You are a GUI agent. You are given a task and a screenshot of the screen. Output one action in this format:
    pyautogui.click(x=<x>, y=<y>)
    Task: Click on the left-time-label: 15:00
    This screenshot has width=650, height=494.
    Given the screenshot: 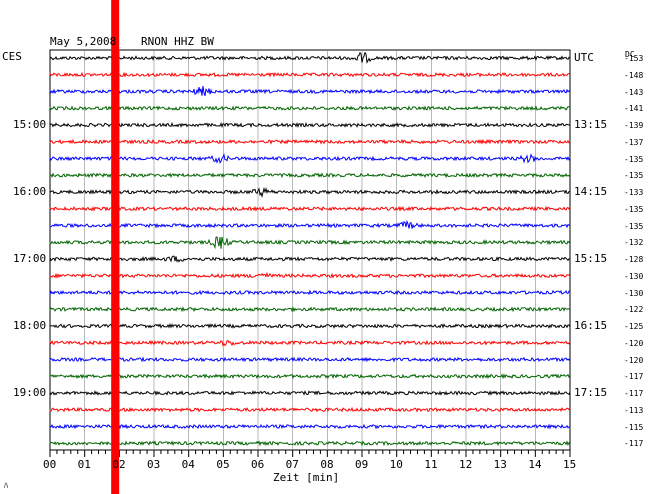 What is the action you would take?
    pyautogui.click(x=30, y=124)
    